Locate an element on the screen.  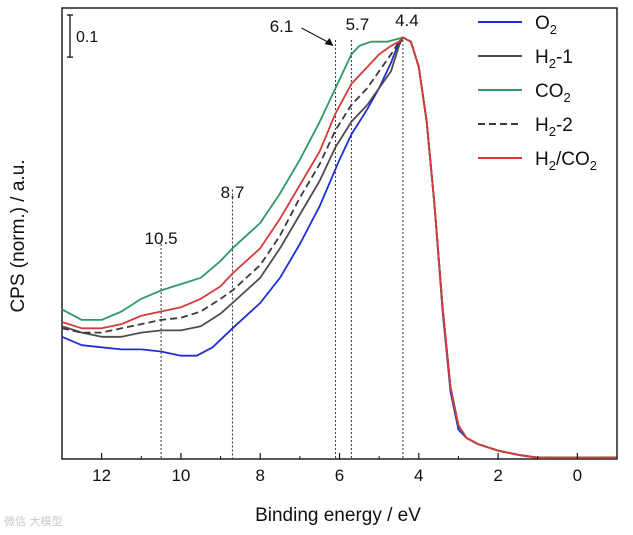
x-tick-label: 4 is located at coordinates (418, 475).